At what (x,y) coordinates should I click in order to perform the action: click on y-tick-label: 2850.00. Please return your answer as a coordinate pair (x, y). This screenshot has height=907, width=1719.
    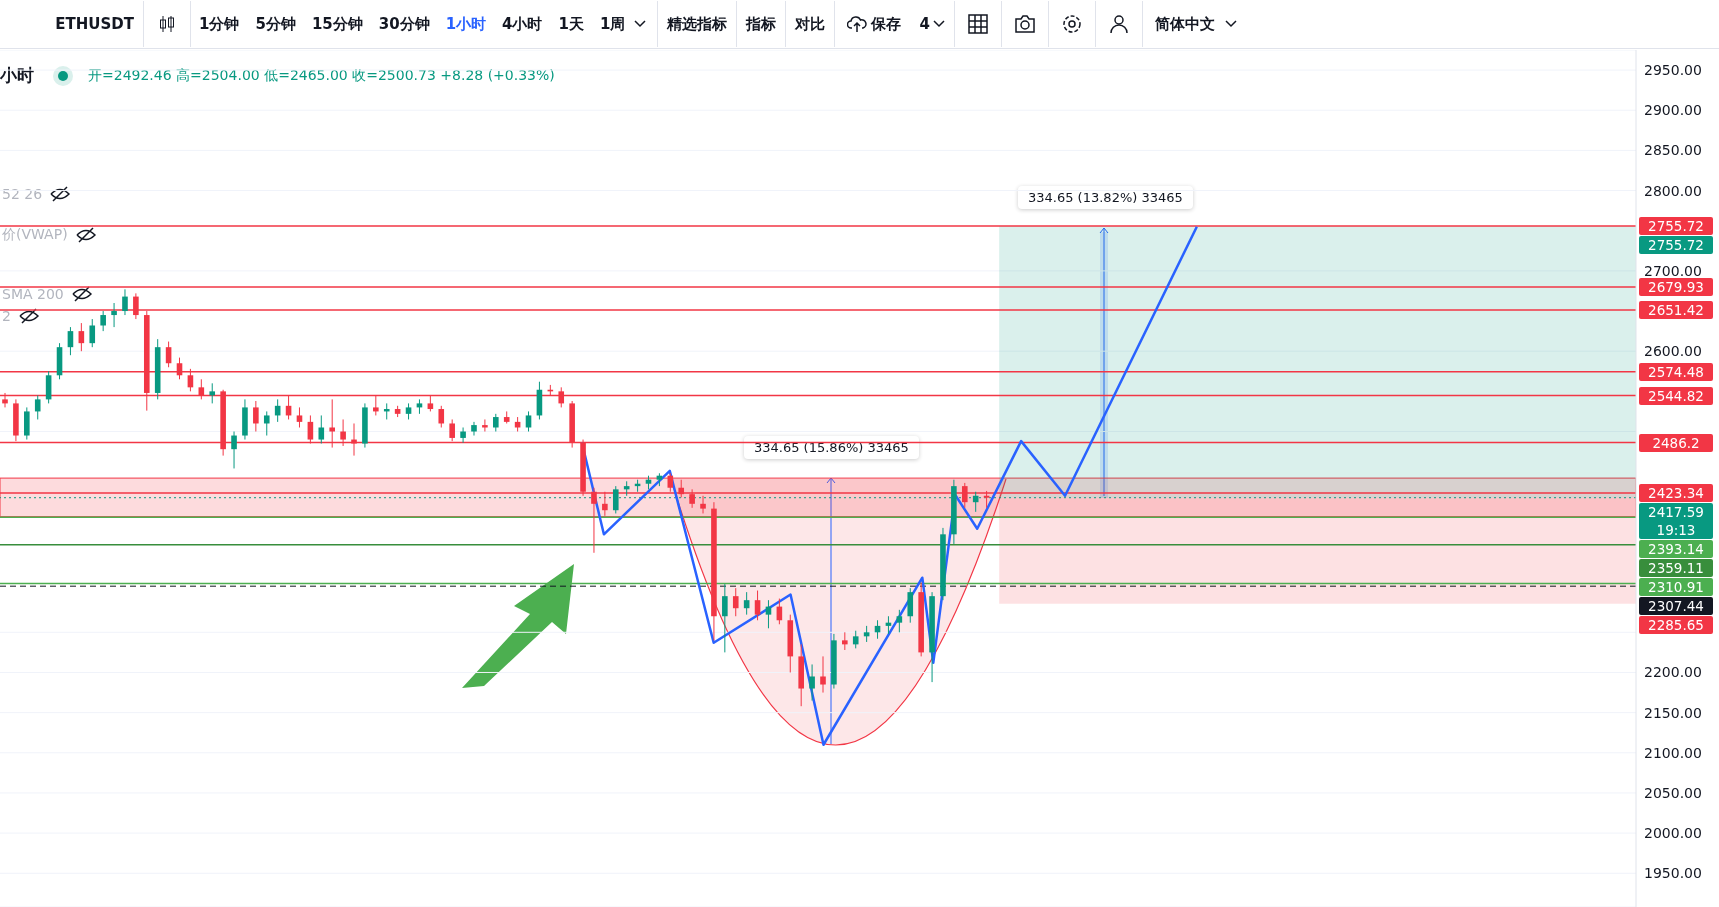
    Looking at the image, I should click on (1673, 150).